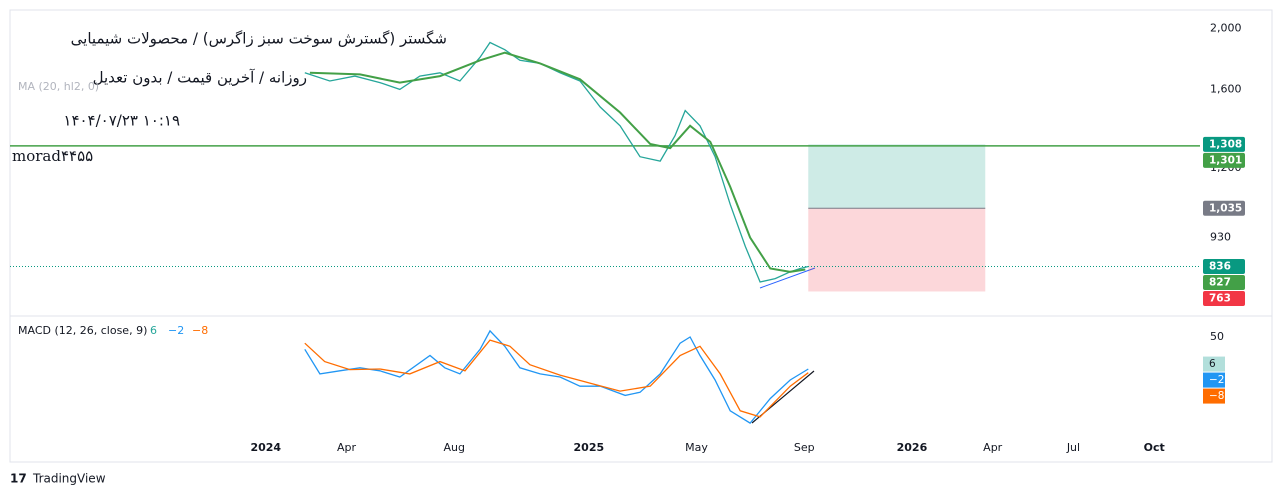  What do you see at coordinates (787, 278) in the screenshot?
I see `trend-line` at bounding box center [787, 278].